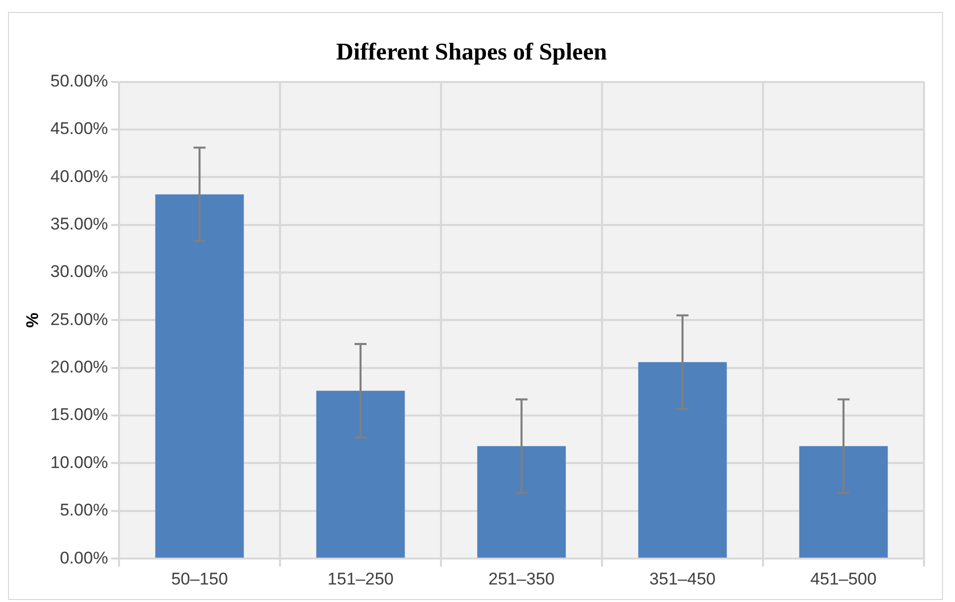 The width and height of the screenshot is (955, 602). Describe the element at coordinates (79, 128) in the screenshot. I see `y-tick-label: 45.00%` at that location.